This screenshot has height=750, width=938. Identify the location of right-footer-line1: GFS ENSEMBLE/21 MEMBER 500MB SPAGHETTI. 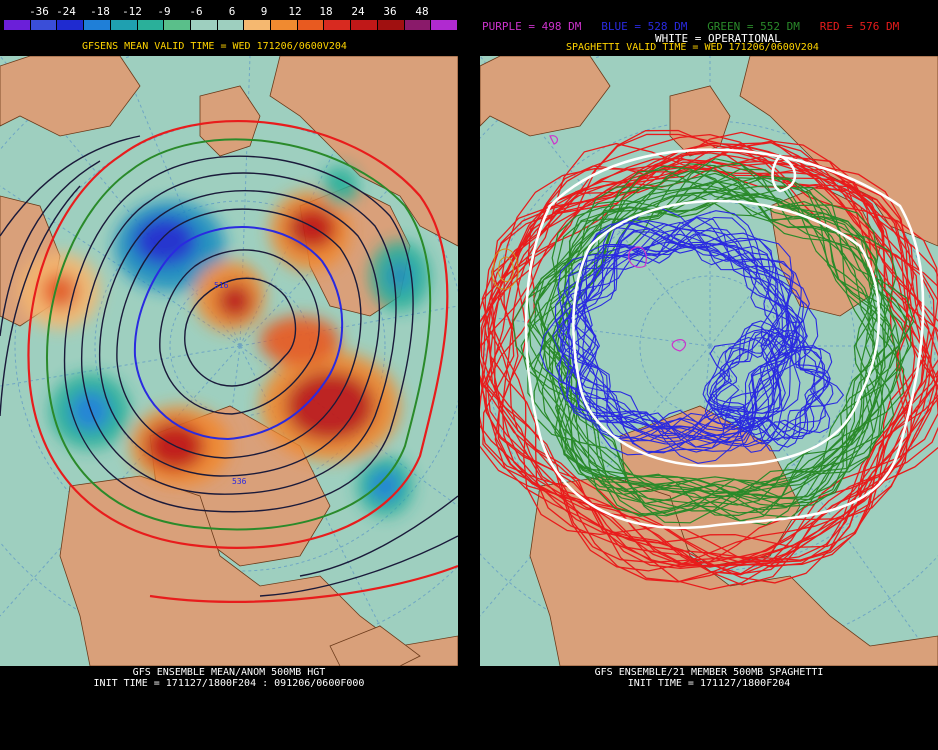
(709, 672).